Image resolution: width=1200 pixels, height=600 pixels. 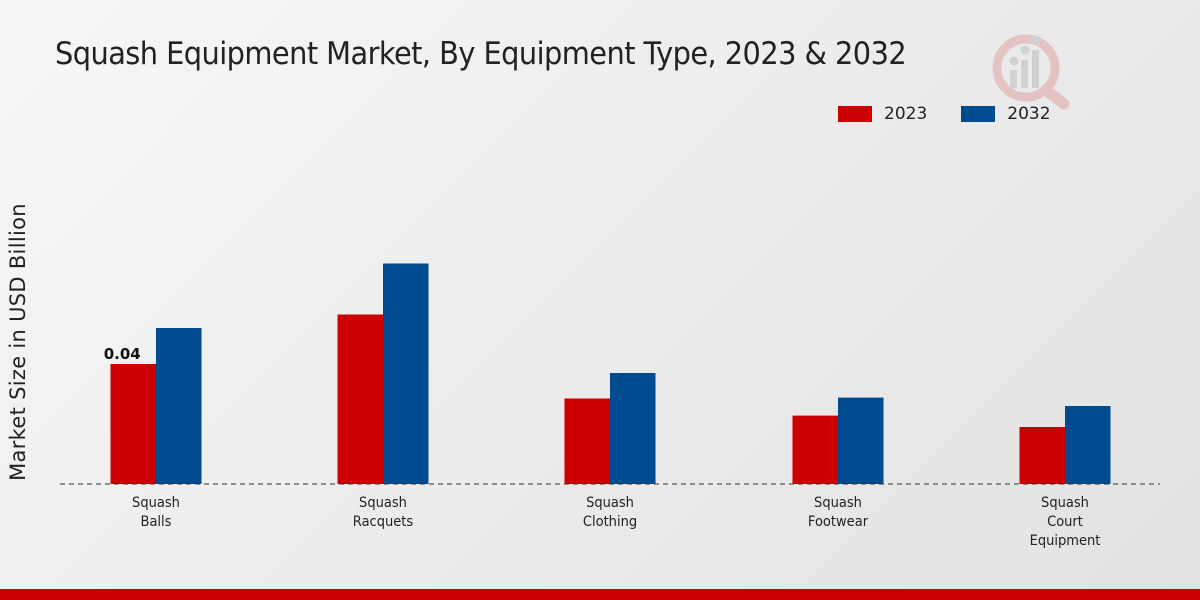 What do you see at coordinates (1006, 114) in the screenshot?
I see `legend-item-2032: 2032` at bounding box center [1006, 114].